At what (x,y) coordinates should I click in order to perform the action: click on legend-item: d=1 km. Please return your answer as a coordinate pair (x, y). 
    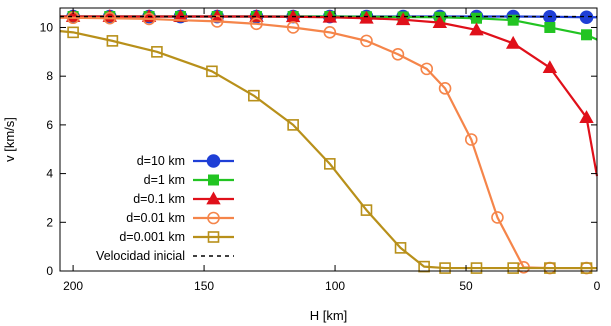
    Looking at the image, I should click on (189, 180).